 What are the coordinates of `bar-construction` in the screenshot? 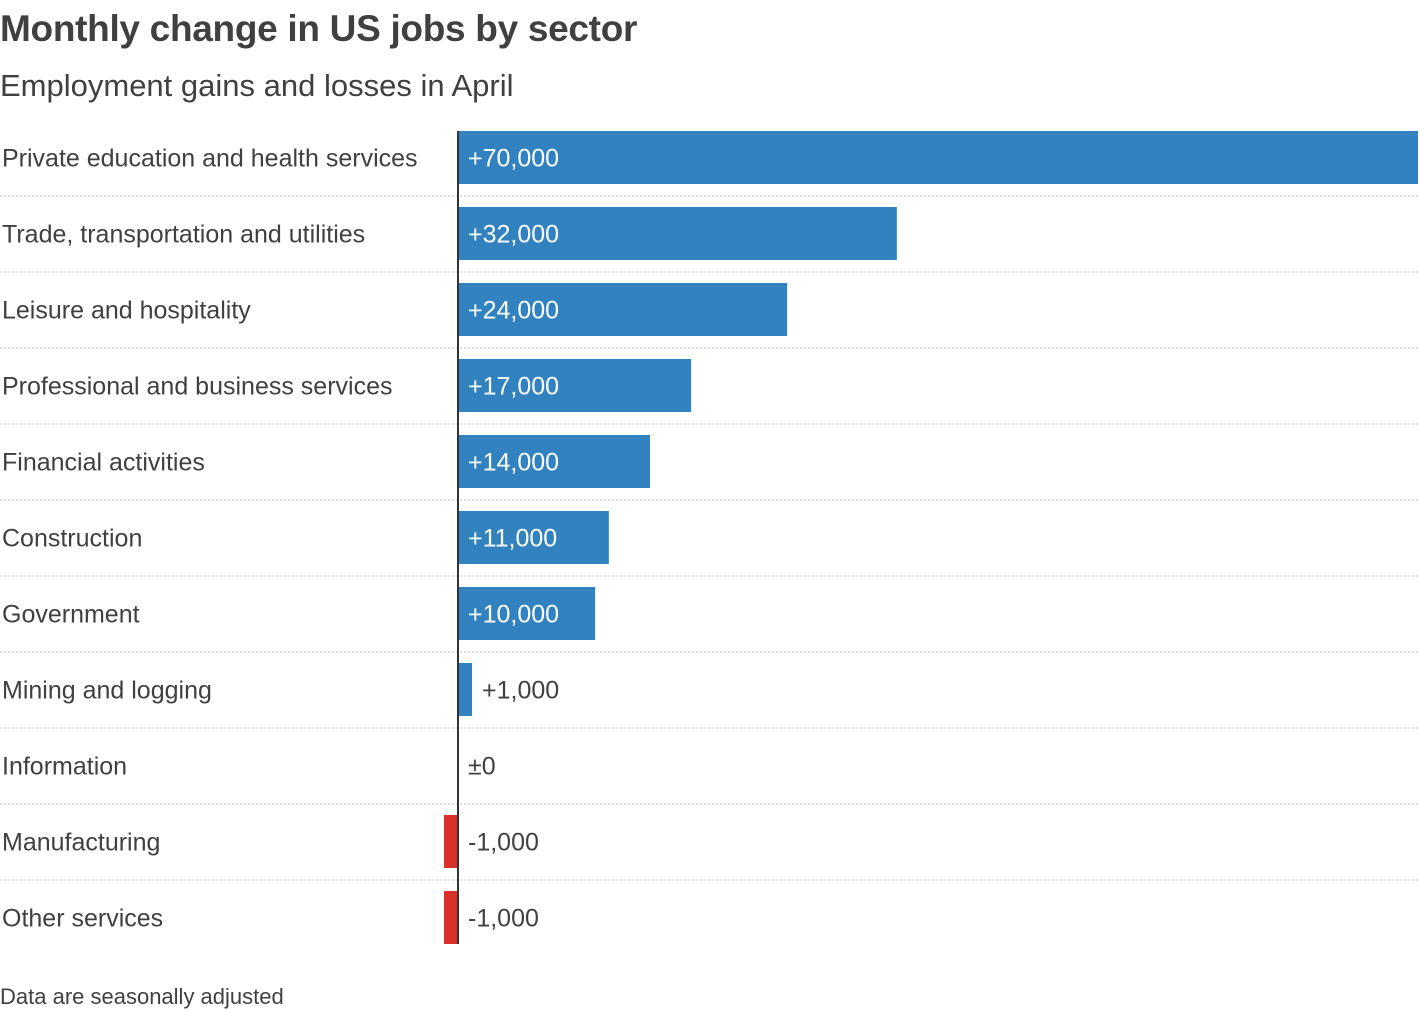 It's located at (533, 537).